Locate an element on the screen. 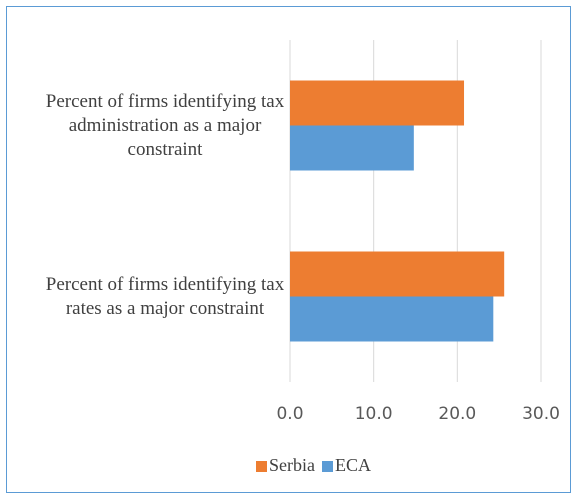 This screenshot has height=499, width=578. x-tick-label: 20.0 is located at coordinates (457, 414).